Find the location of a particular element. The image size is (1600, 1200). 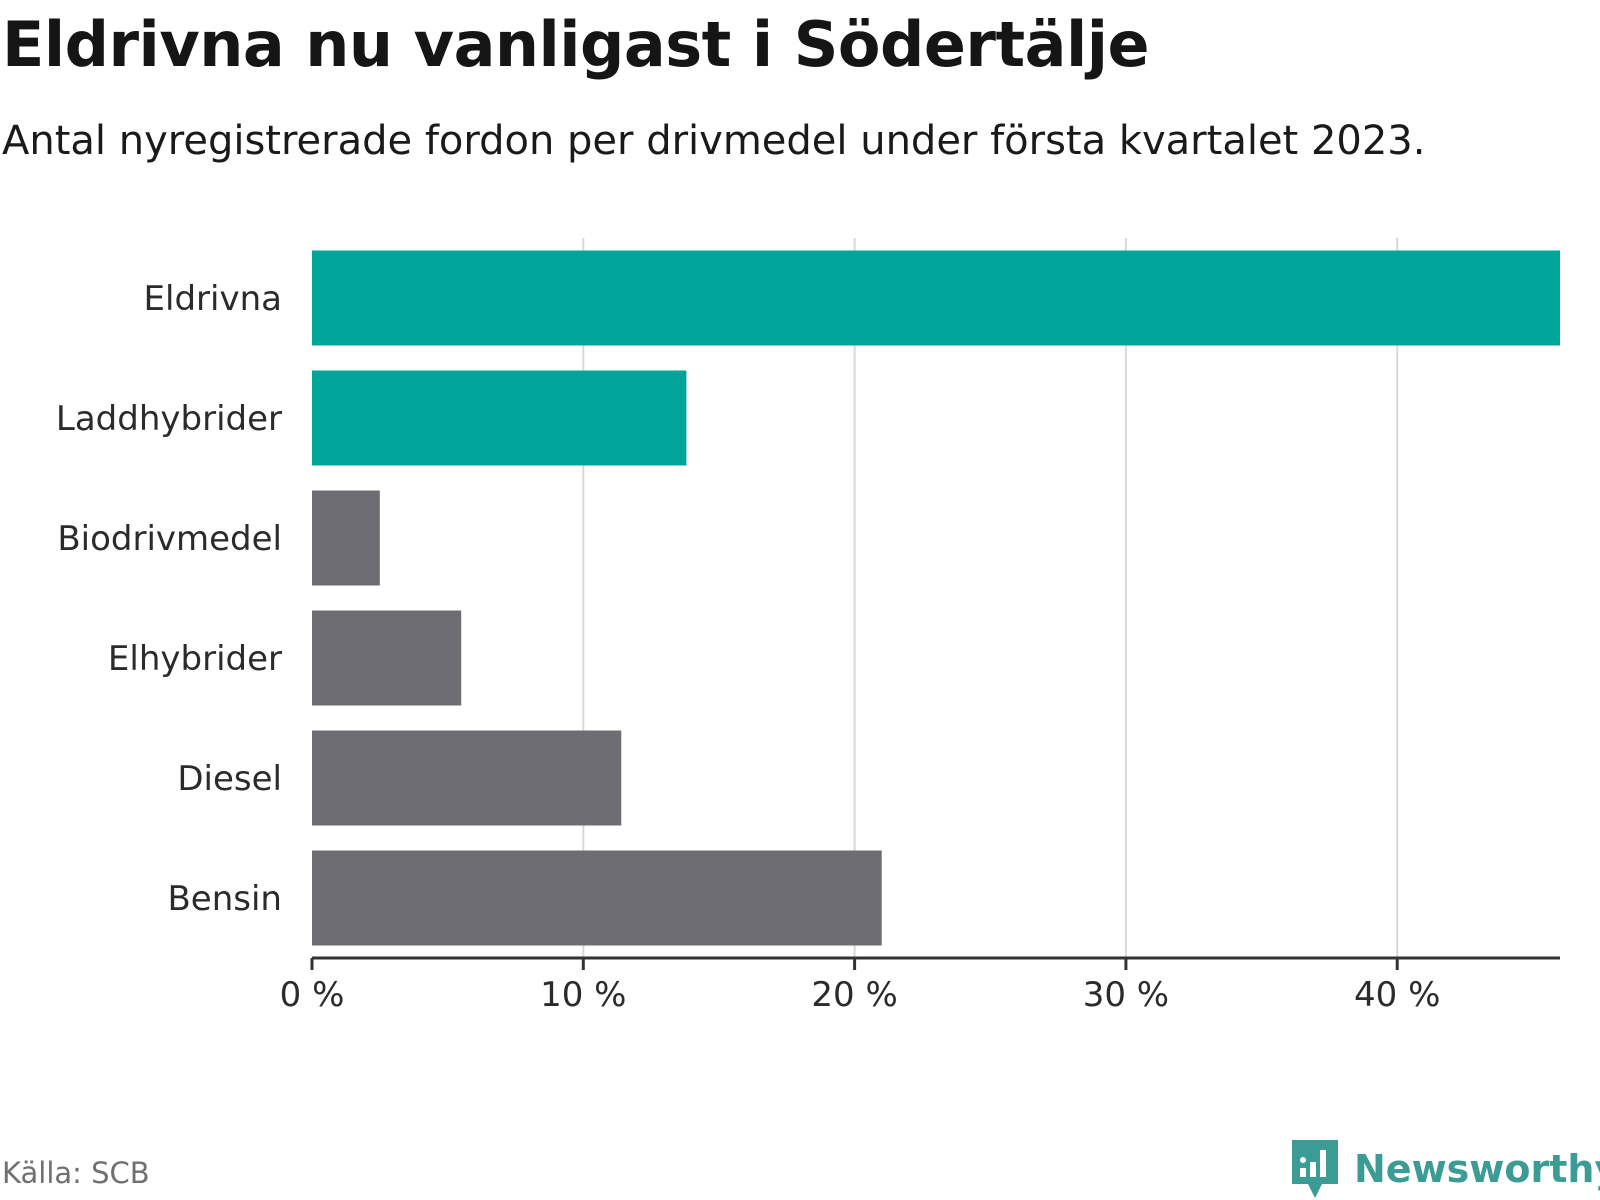

source-note: Källa: SCB is located at coordinates (76, 1173).